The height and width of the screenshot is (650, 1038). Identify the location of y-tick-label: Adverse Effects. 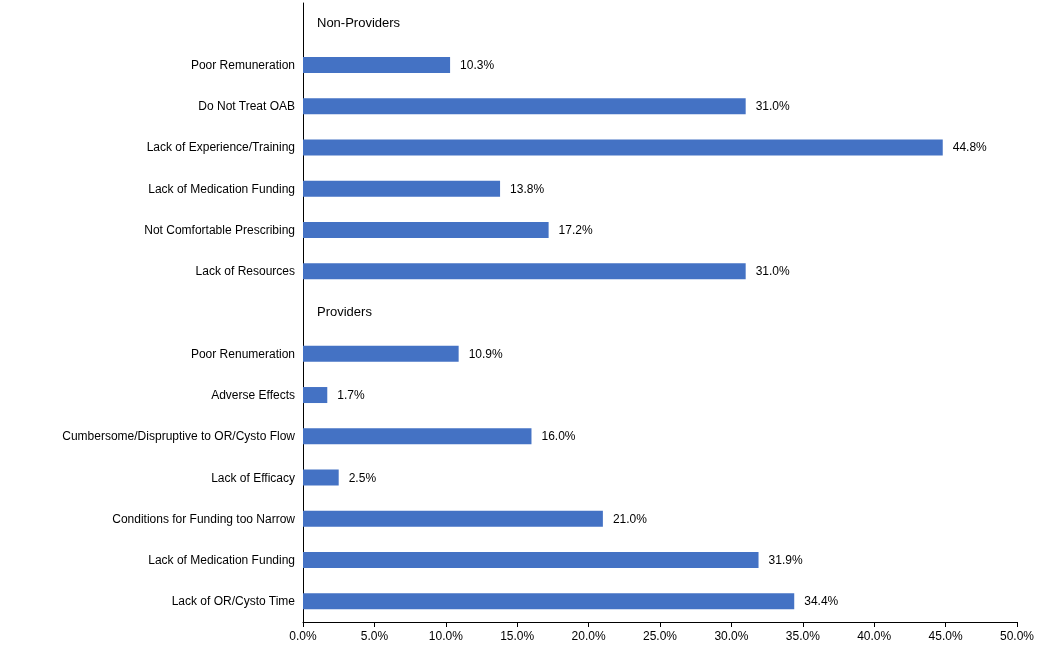
(253, 395).